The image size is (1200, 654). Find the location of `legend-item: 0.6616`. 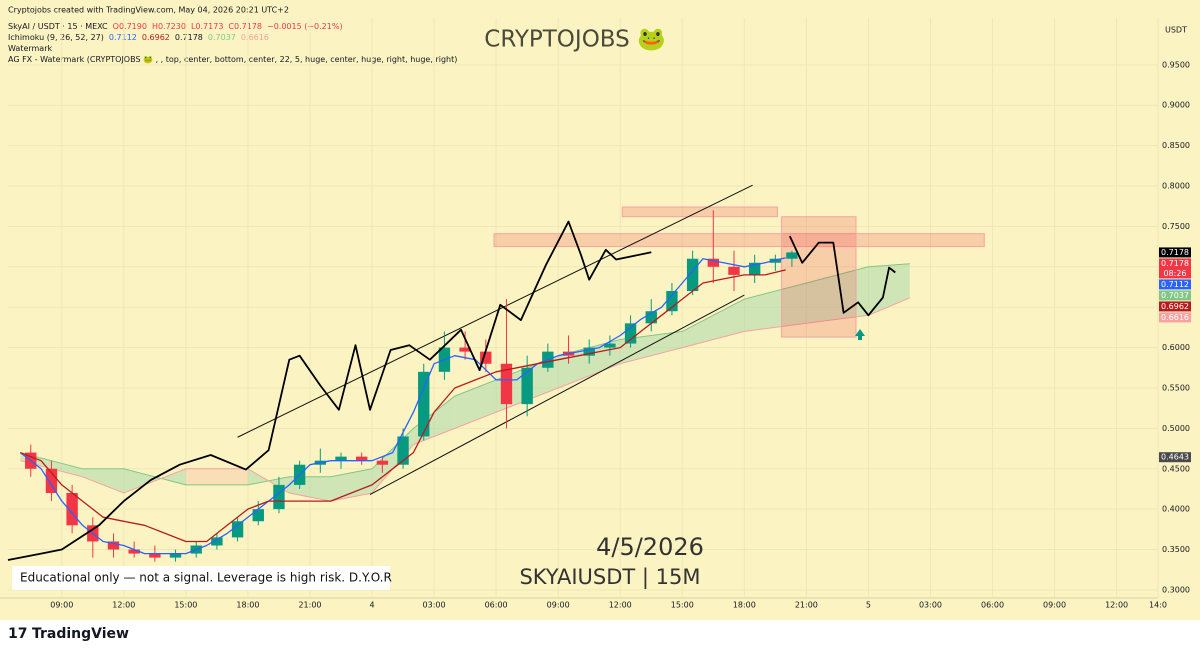

legend-item: 0.6616 is located at coordinates (255, 37).